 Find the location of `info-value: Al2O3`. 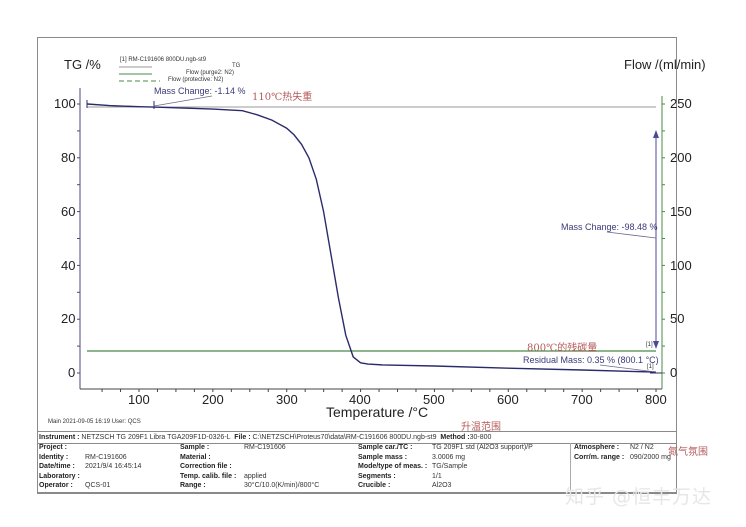

info-value: Al2O3 is located at coordinates (442, 486).